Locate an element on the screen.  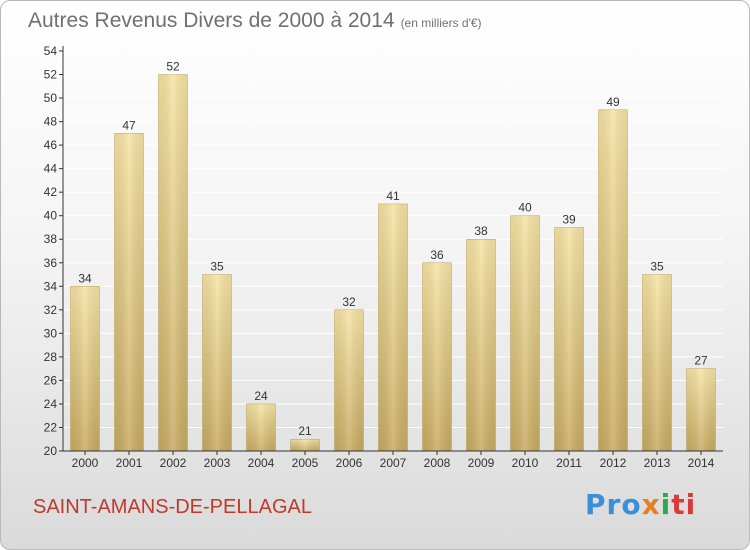
y-tick-label: 54 is located at coordinates (51, 51).